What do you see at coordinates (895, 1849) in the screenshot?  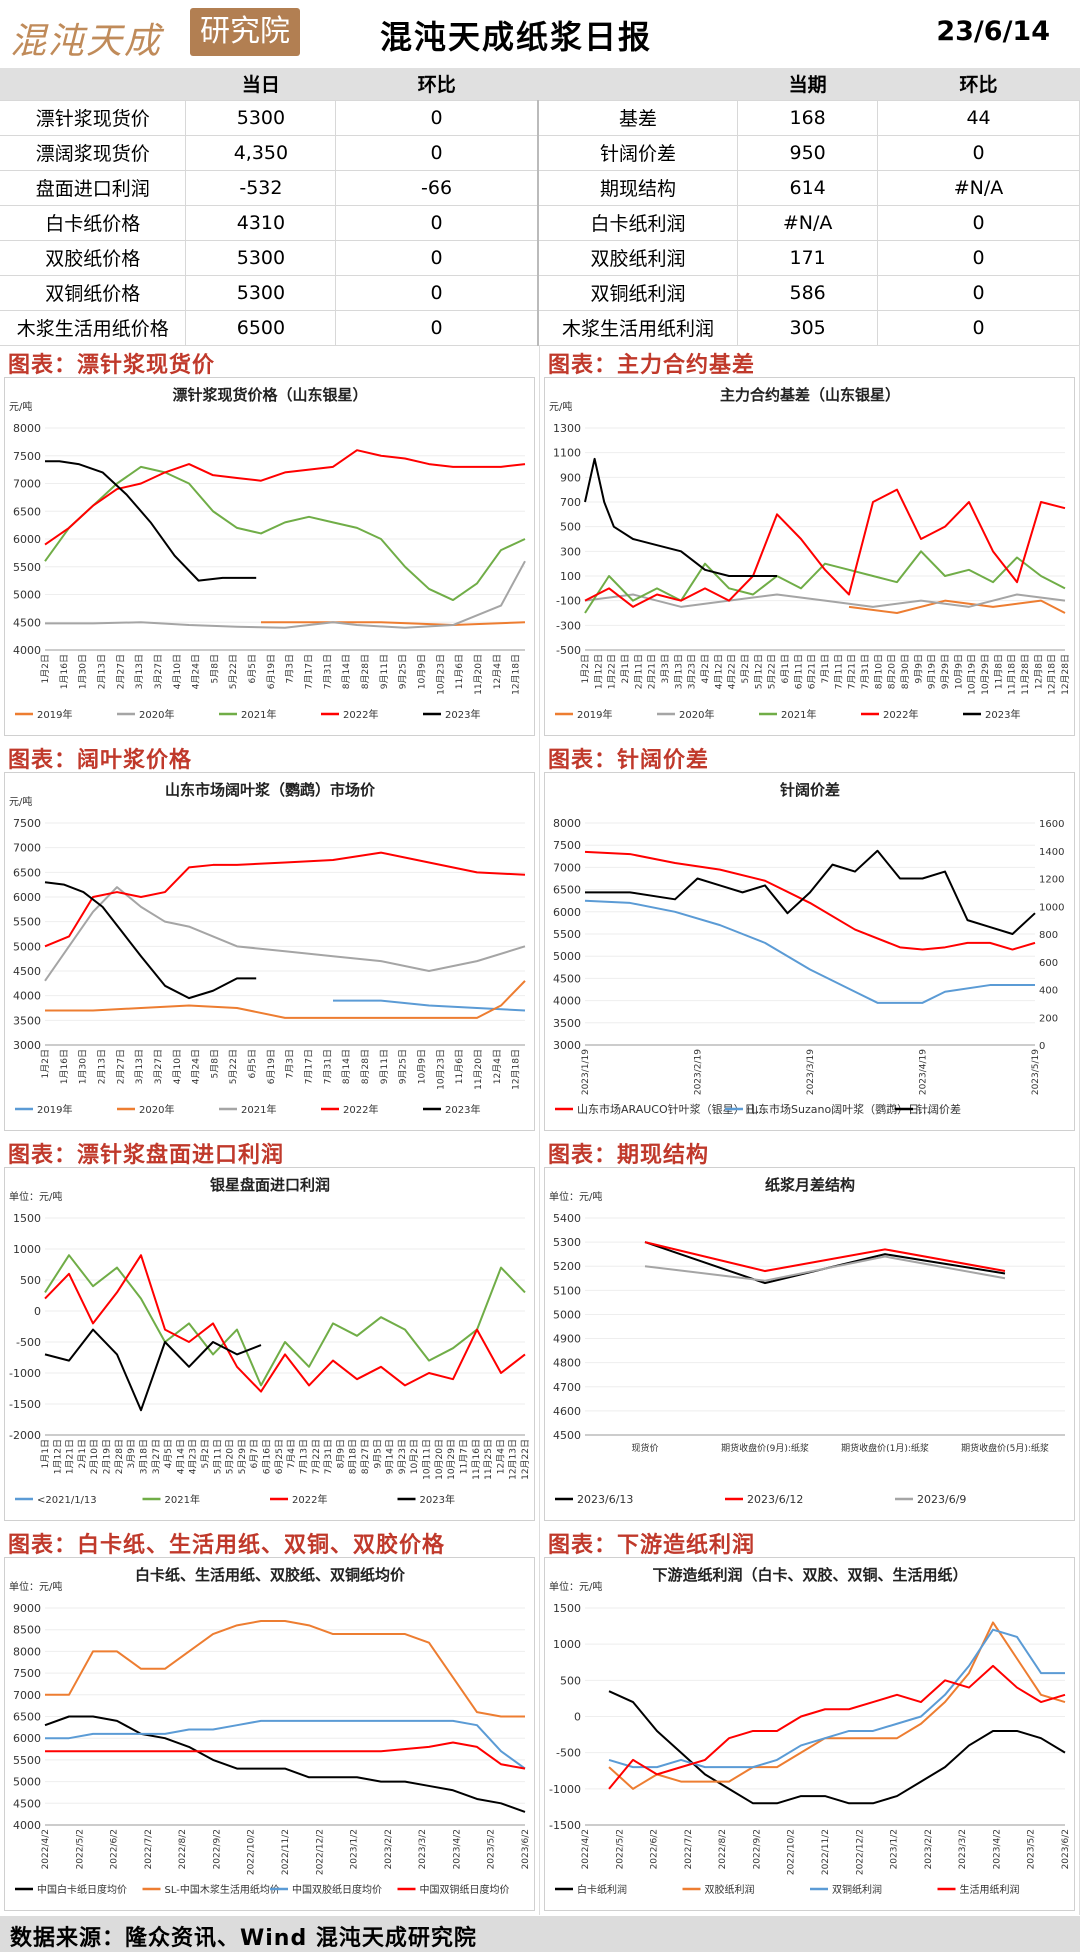 I see `x-tick-group: 2023/1/2` at bounding box center [895, 1849].